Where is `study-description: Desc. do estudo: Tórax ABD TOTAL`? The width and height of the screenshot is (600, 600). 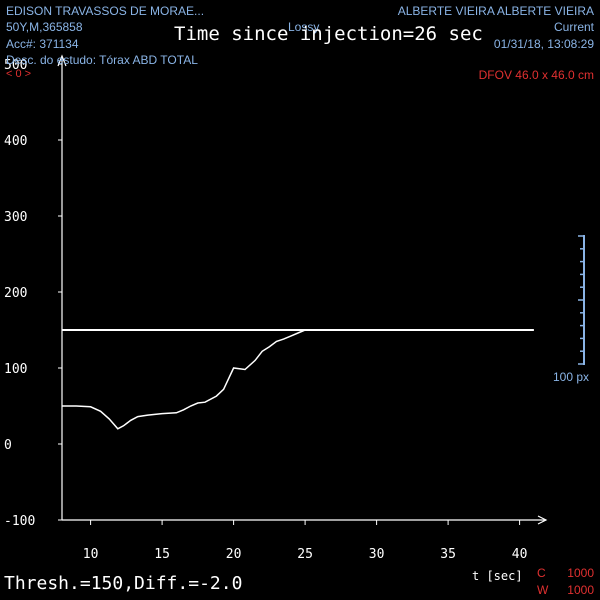
study-description: Desc. do estudo: Tórax ABD TOTAL is located at coordinates (102, 60).